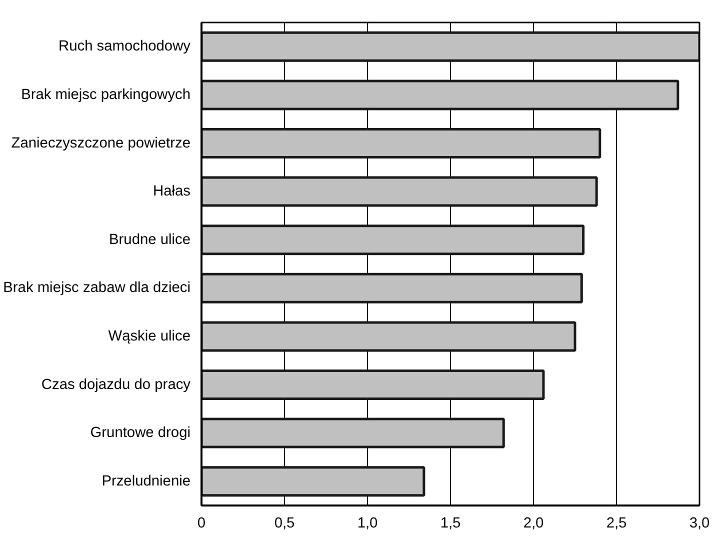 The image size is (725, 539). I want to click on x-tick-label: 2,5, so click(616, 524).